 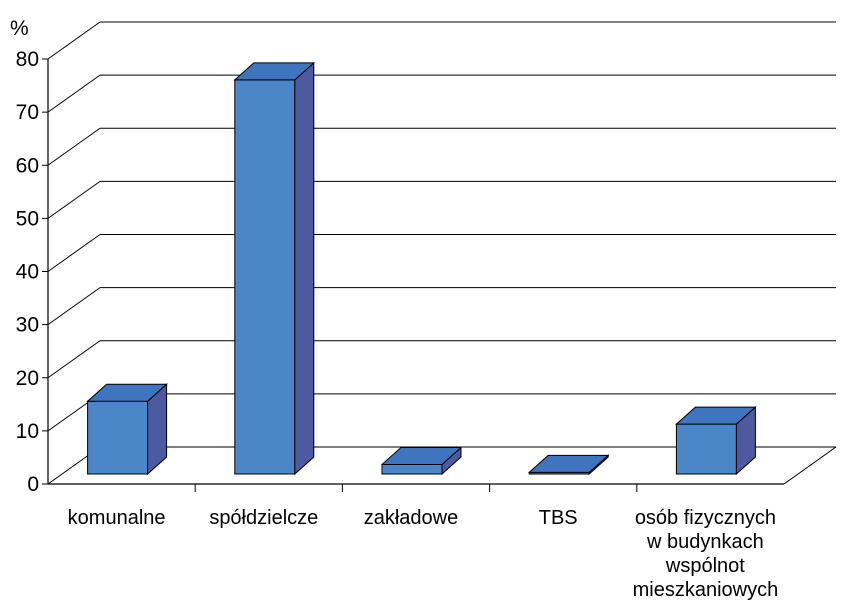 What do you see at coordinates (304, 268) in the screenshot?
I see `bar-side` at bounding box center [304, 268].